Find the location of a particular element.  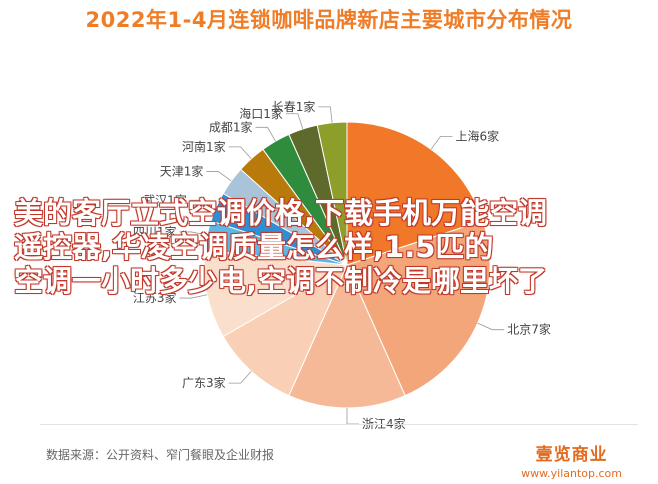

leader-line-成都 is located at coordinates (265, 134).